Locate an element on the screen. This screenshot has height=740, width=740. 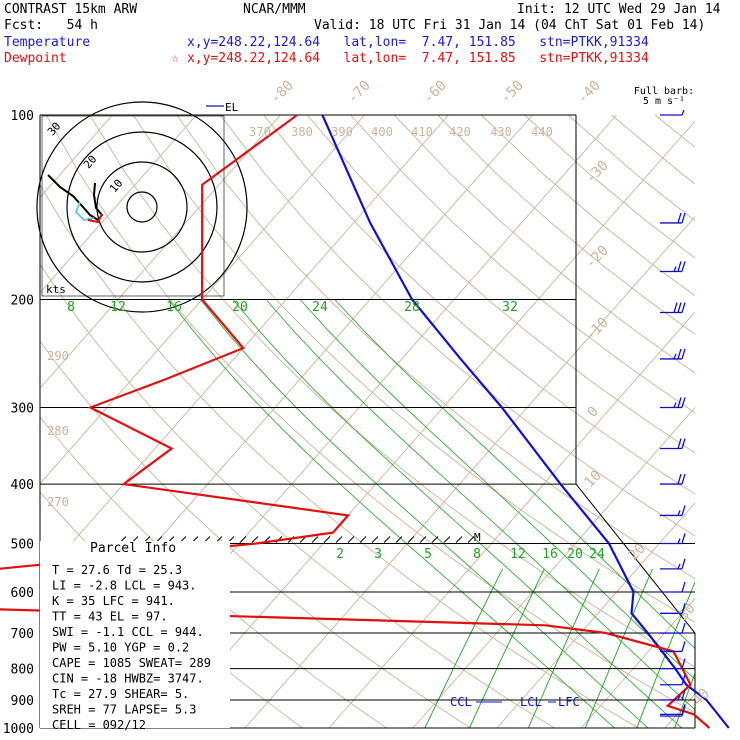
dewpoint-legend: Dewpoint is located at coordinates (35, 58).